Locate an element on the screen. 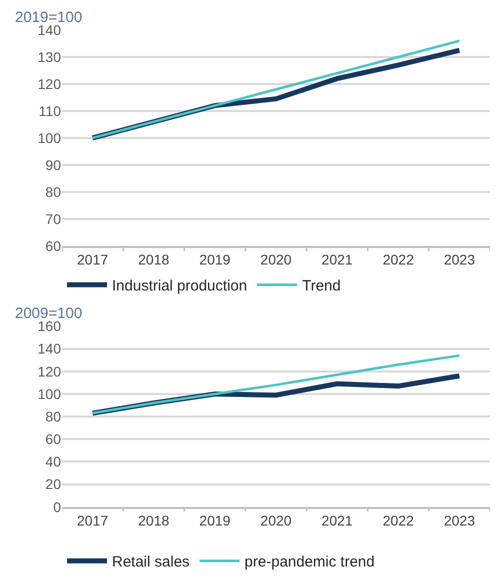  y-tick-label: 90 is located at coordinates (53, 164).